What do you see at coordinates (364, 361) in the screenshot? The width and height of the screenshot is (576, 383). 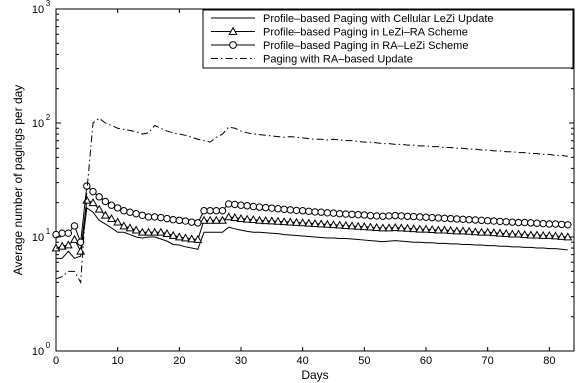 I see `x-tick-label: 50` at bounding box center [364, 361].